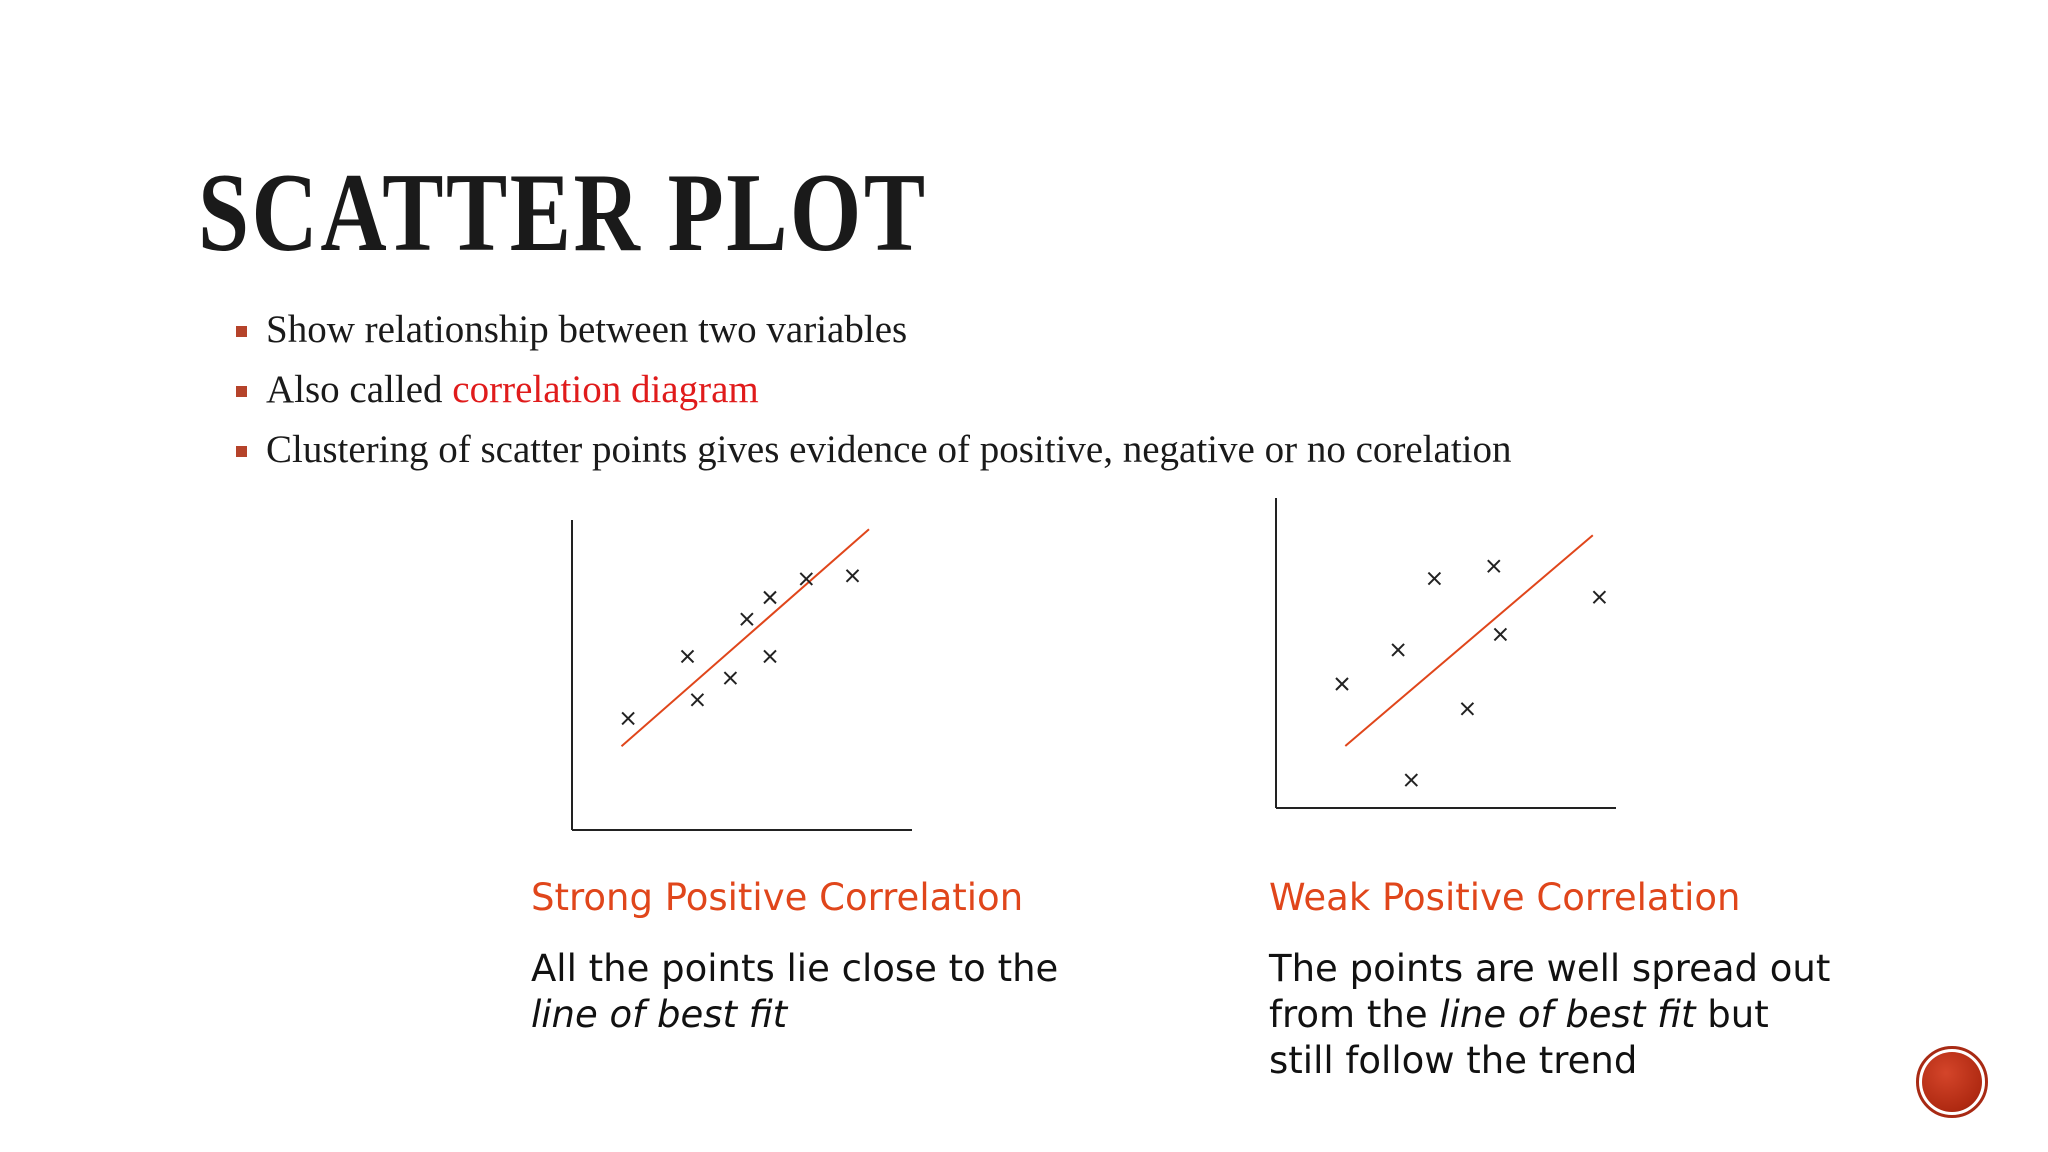 The height and width of the screenshot is (1152, 2048). I want to click on scatter-plot-weak, so click(1445, 653).